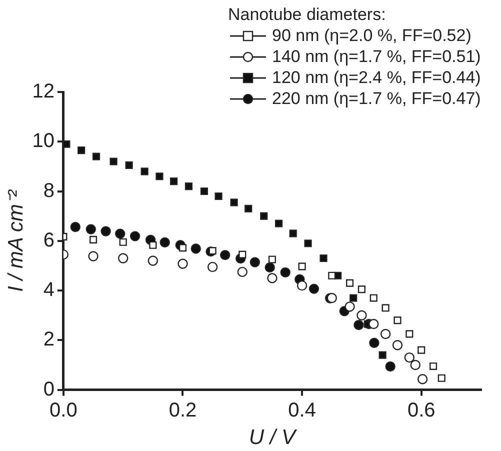 The height and width of the screenshot is (451, 501). I want to click on x-tick-label: 0.4, so click(302, 410).